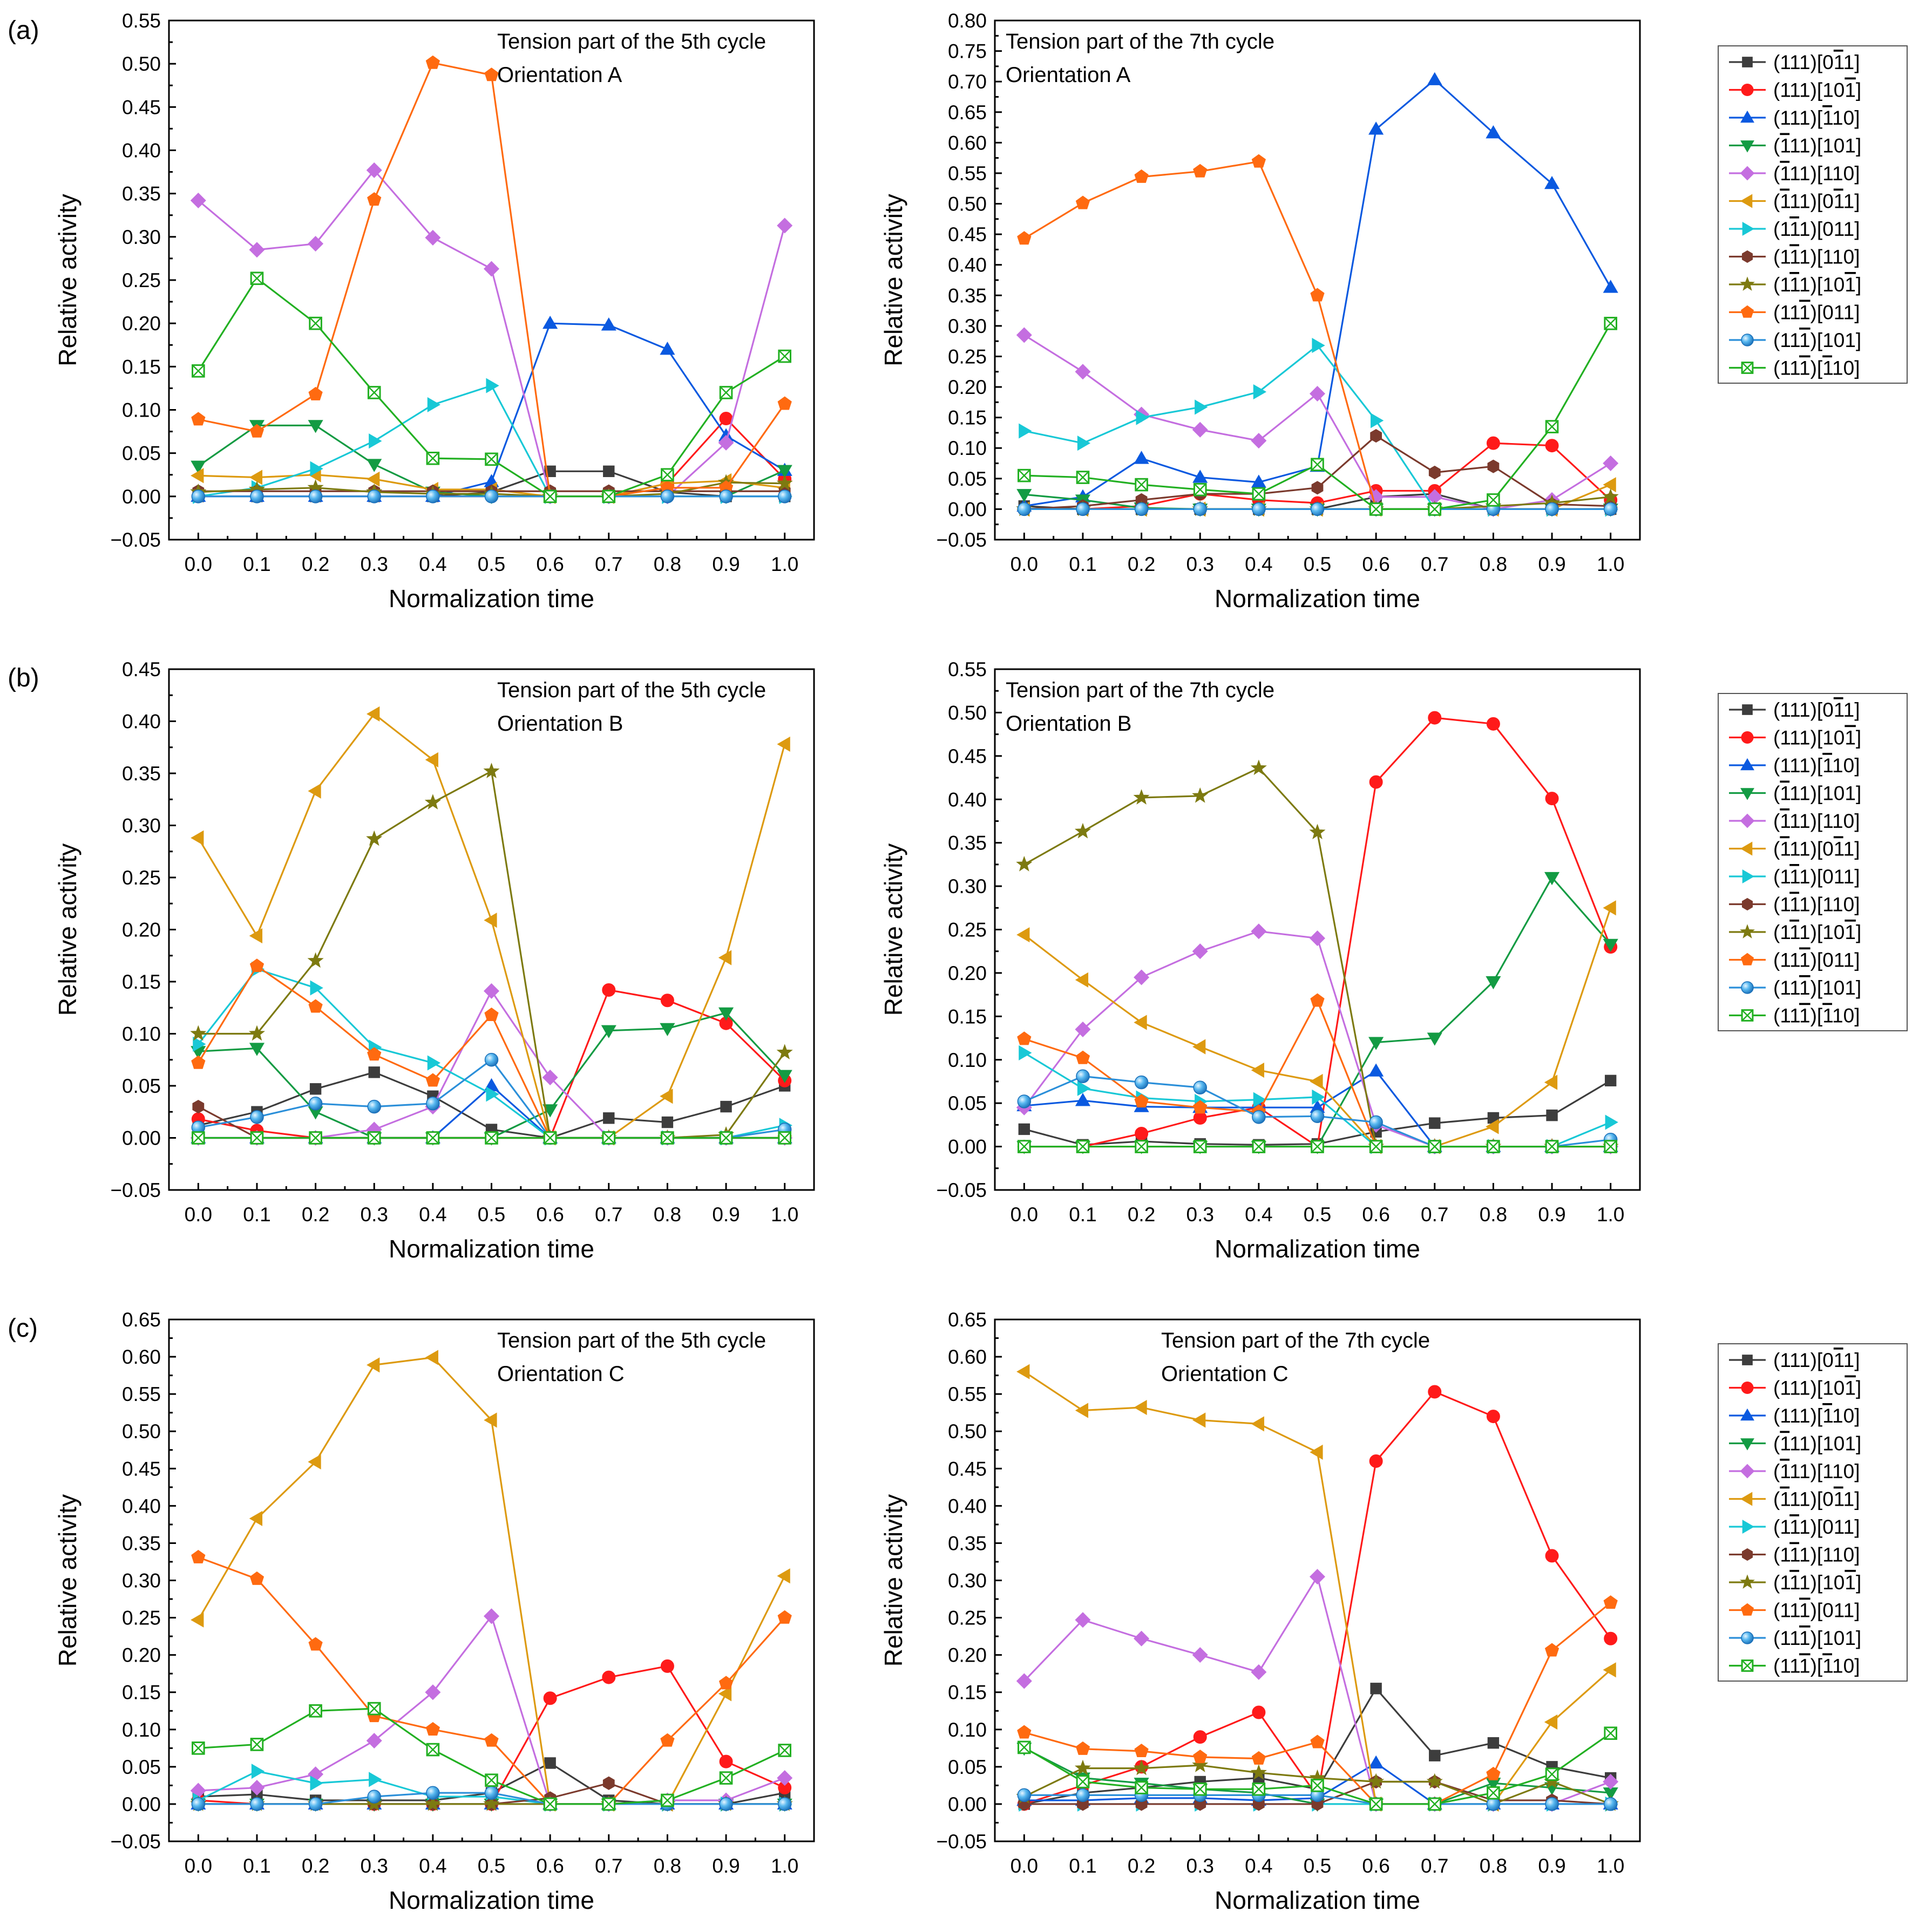 Image resolution: width=1919 pixels, height=1932 pixels. Describe the element at coordinates (1317, 1147) in the screenshot. I see `series-(11-1)[-110]` at that location.